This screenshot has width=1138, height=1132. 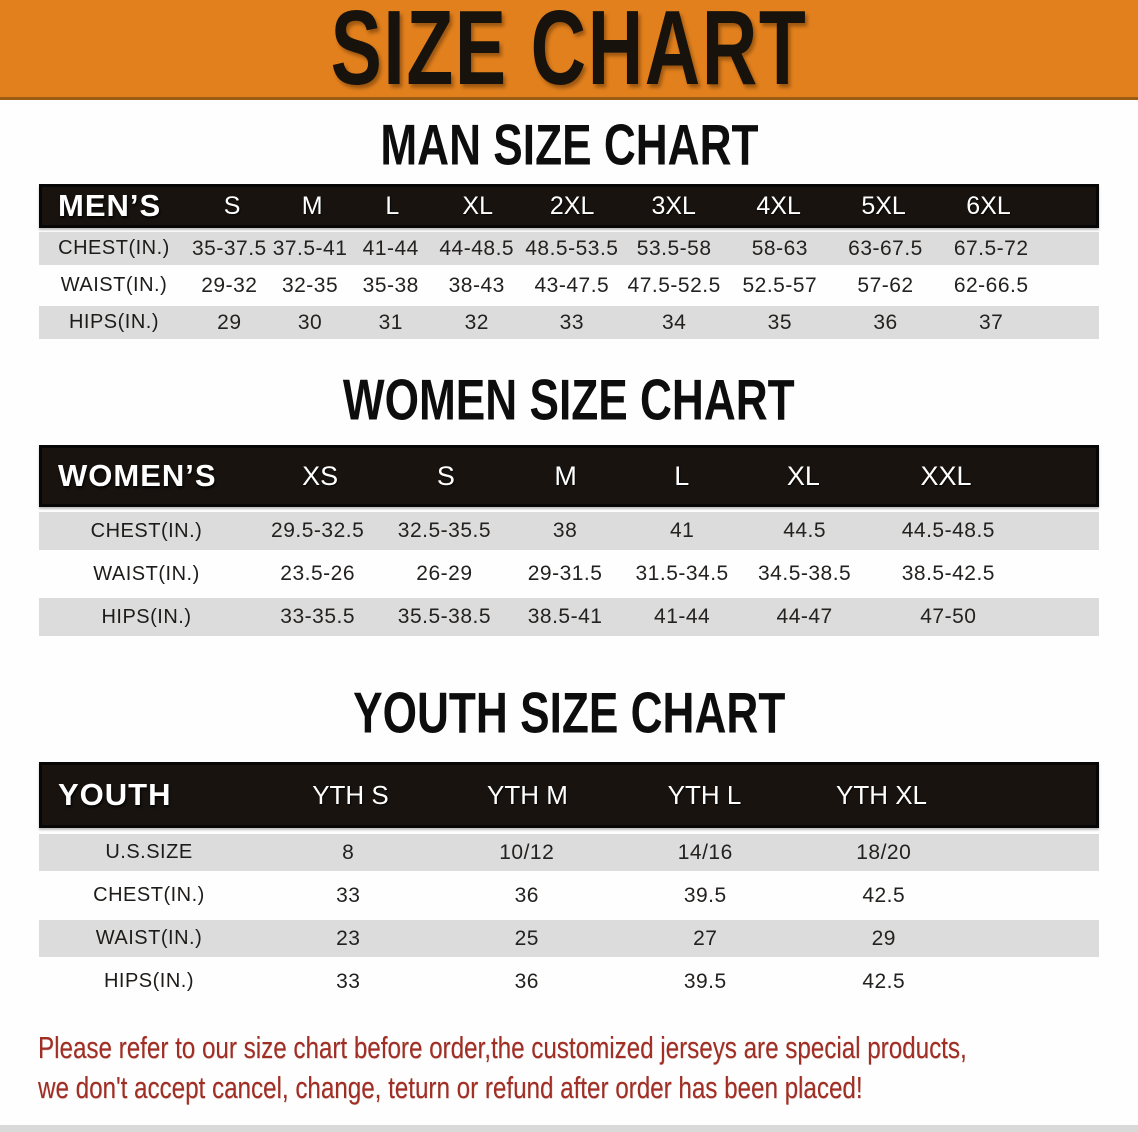 What do you see at coordinates (883, 205) in the screenshot?
I see `column-header: 5XL` at bounding box center [883, 205].